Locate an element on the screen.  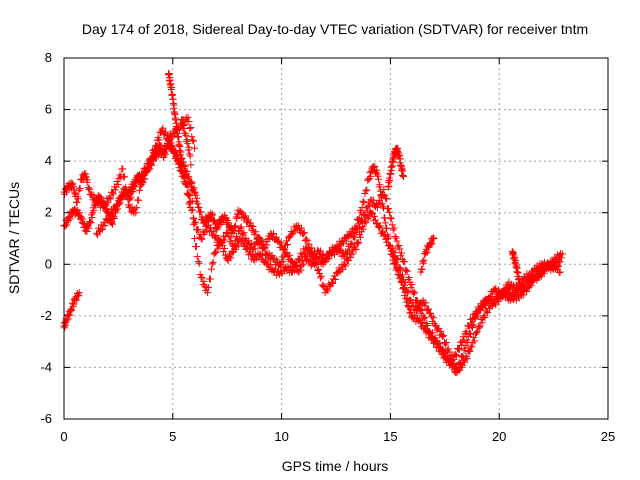
x-axis-label: GPS time / hours is located at coordinates (335, 466).